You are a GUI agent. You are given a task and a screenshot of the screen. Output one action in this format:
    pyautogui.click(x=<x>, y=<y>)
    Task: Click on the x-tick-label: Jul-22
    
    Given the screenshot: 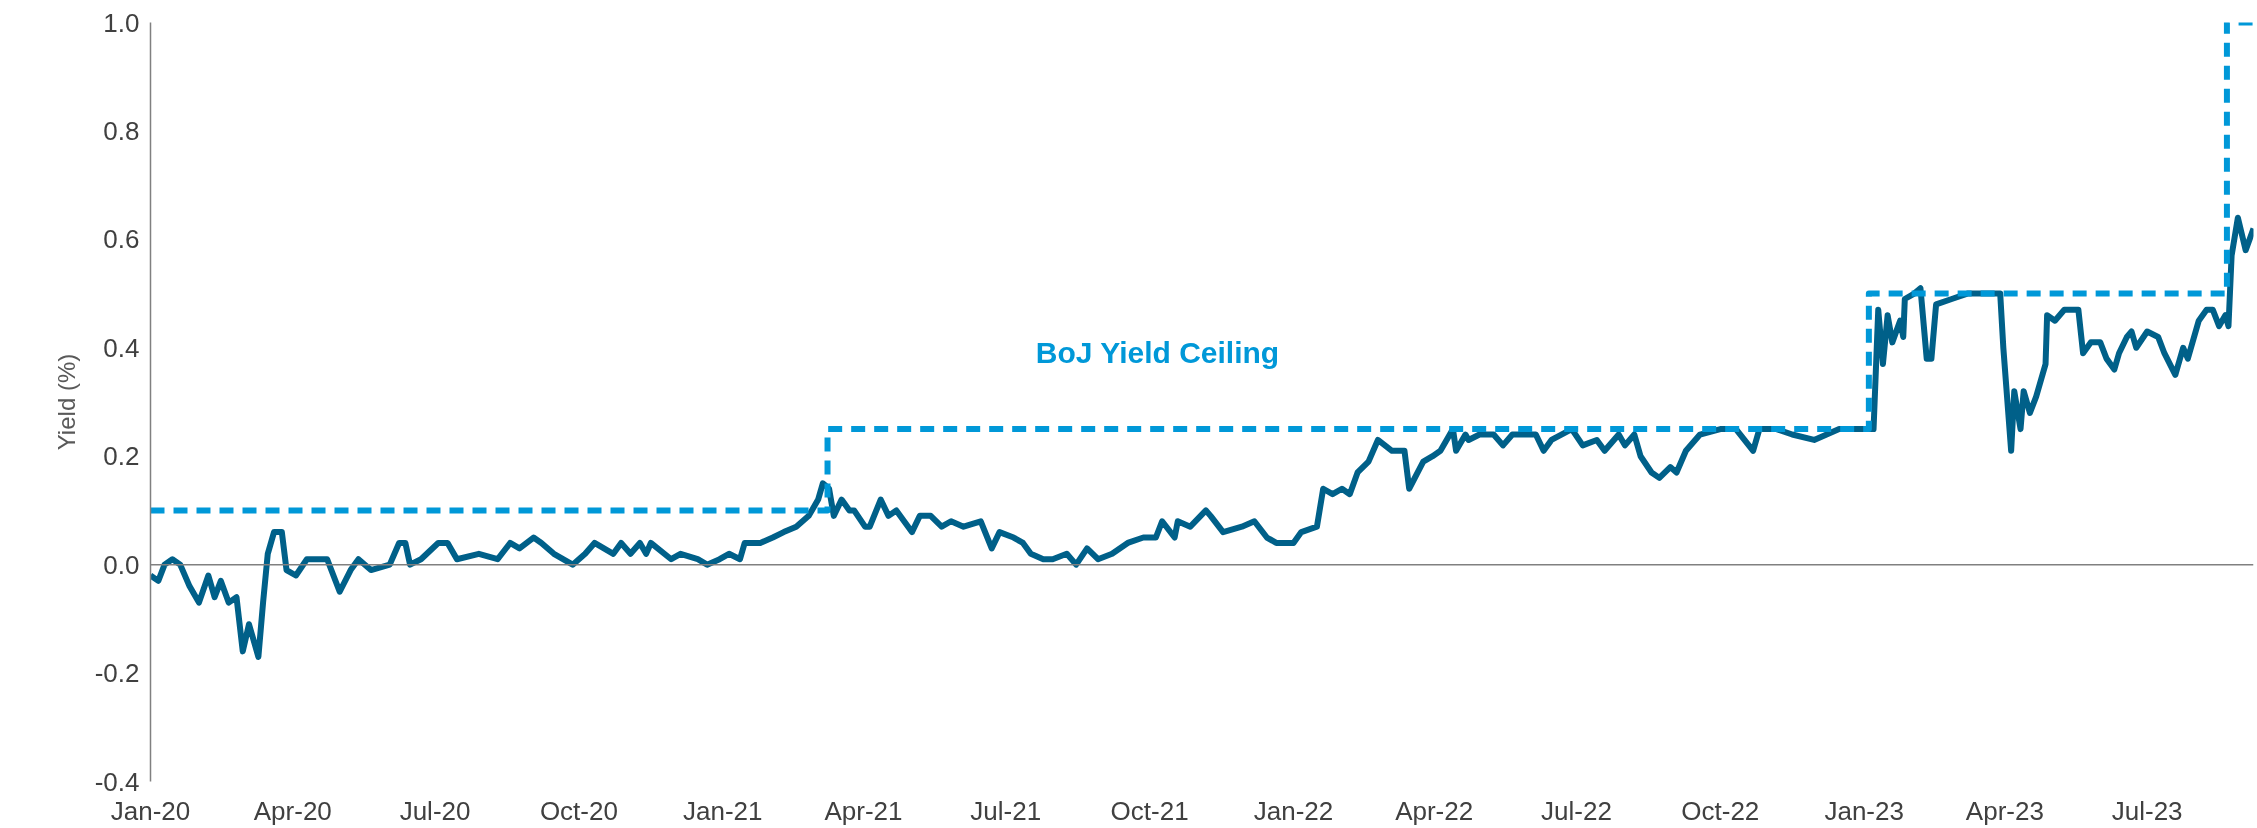 What is the action you would take?
    pyautogui.click(x=1576, y=810)
    